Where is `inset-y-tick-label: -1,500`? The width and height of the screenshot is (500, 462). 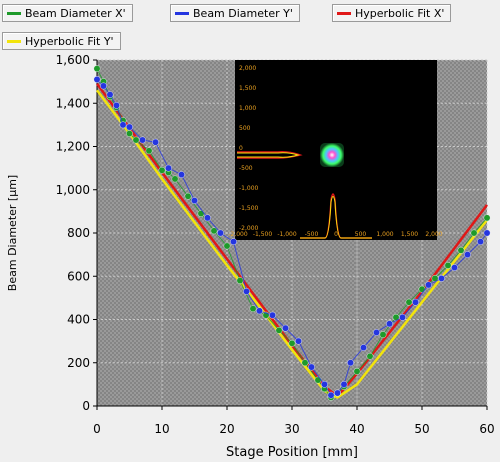
inset-y-tick-label: -1,500 is located at coordinates (249, 208).